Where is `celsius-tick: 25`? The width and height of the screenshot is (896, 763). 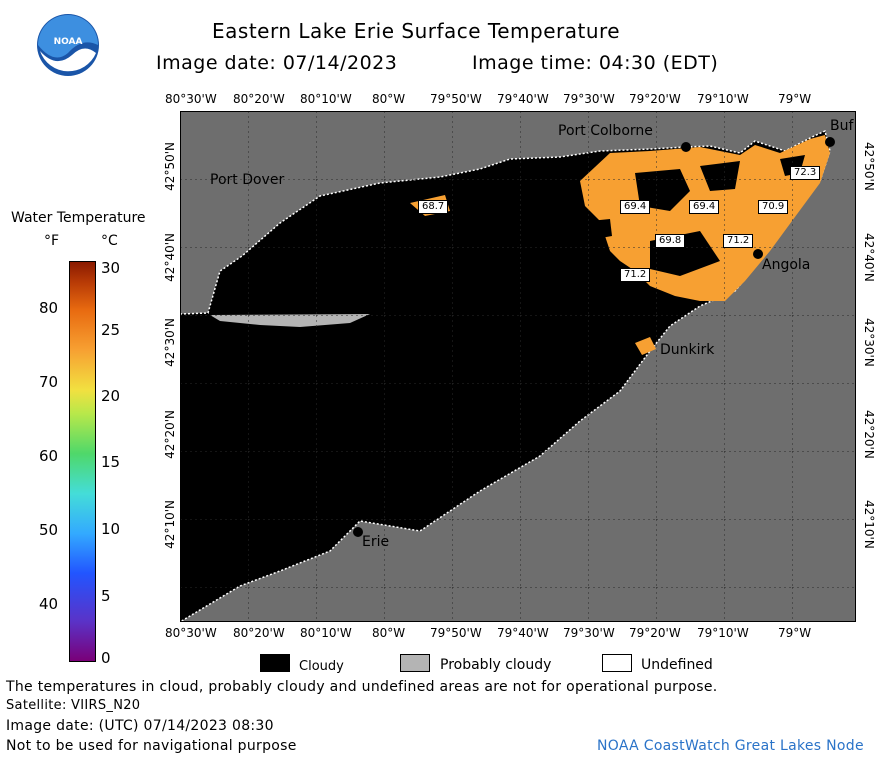
celsius-tick: 25 is located at coordinates (111, 330).